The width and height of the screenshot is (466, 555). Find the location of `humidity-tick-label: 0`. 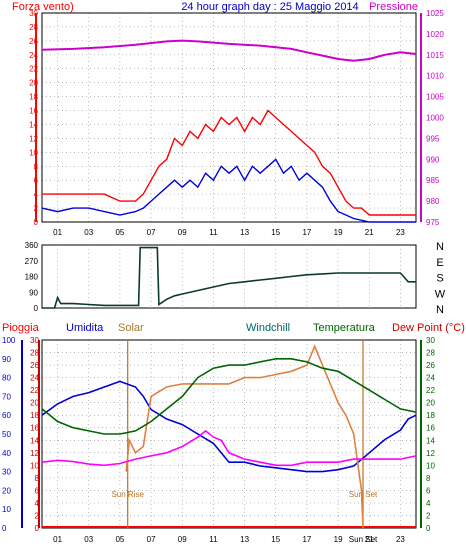

humidity-tick-label: 0 is located at coordinates (37, 528).